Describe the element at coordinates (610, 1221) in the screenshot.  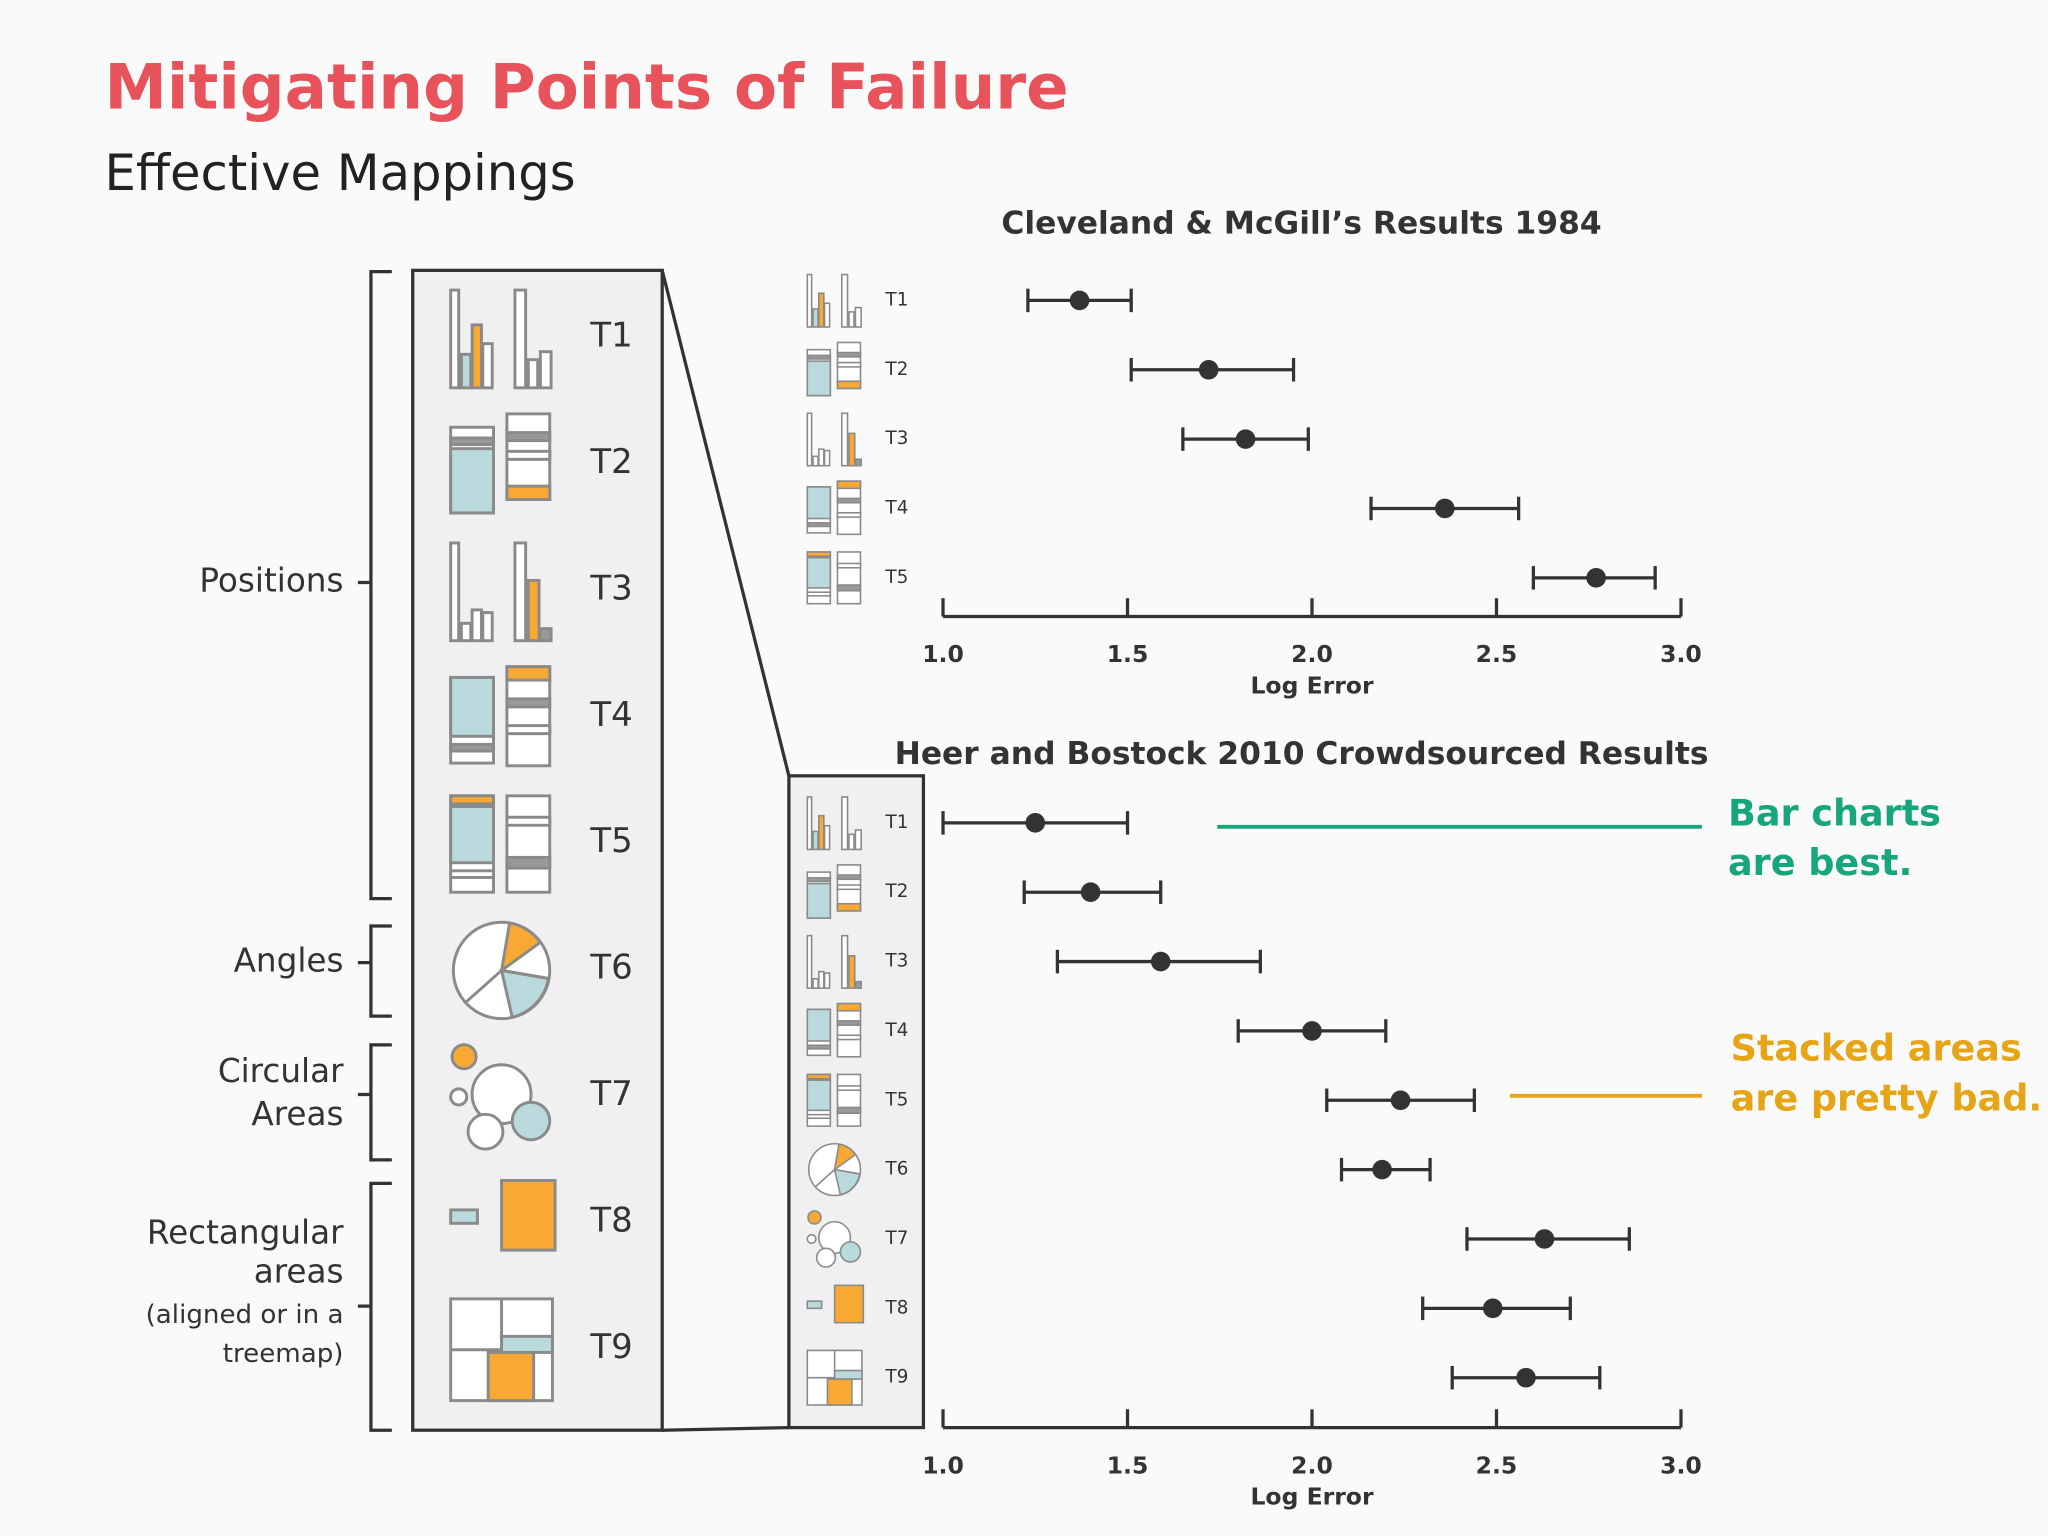
I see `mapping-label: T8` at that location.